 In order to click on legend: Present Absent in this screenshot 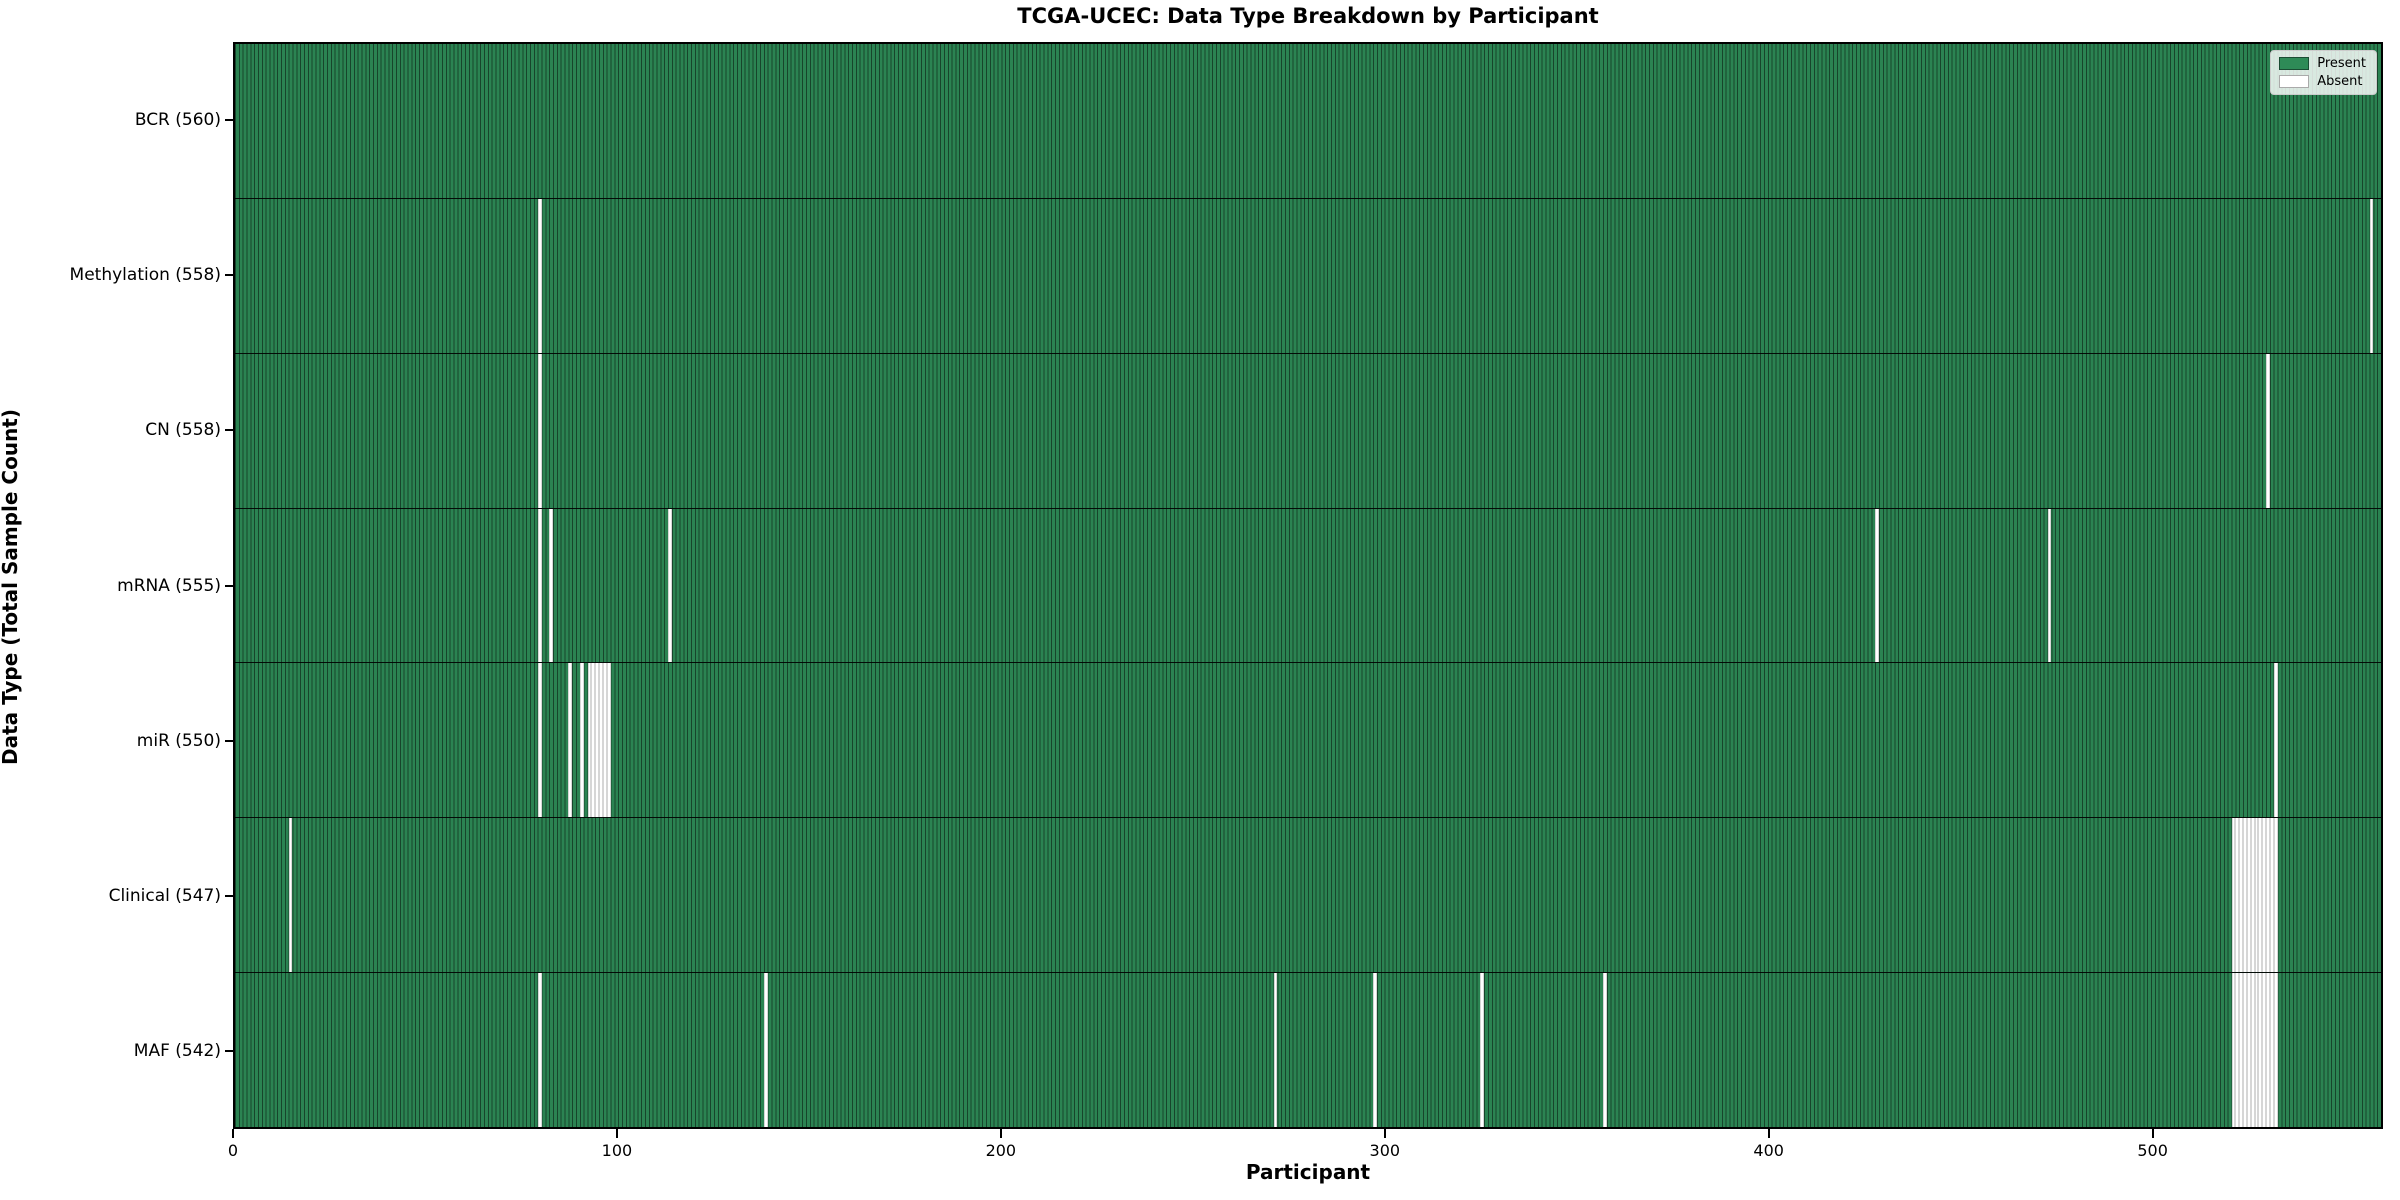, I will do `click(2323, 72)`.